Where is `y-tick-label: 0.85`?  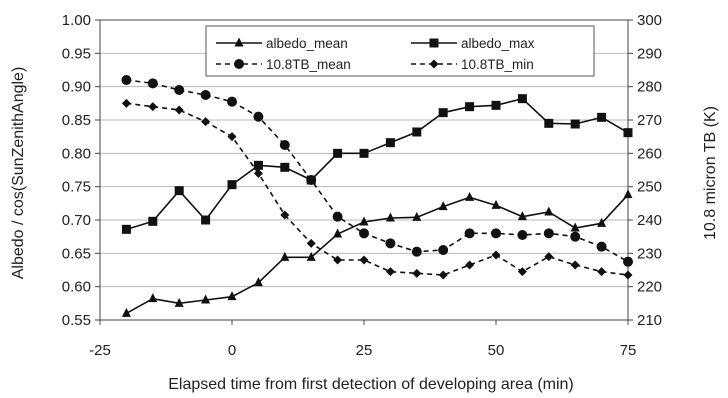 y-tick-label: 0.85 is located at coordinates (76, 120).